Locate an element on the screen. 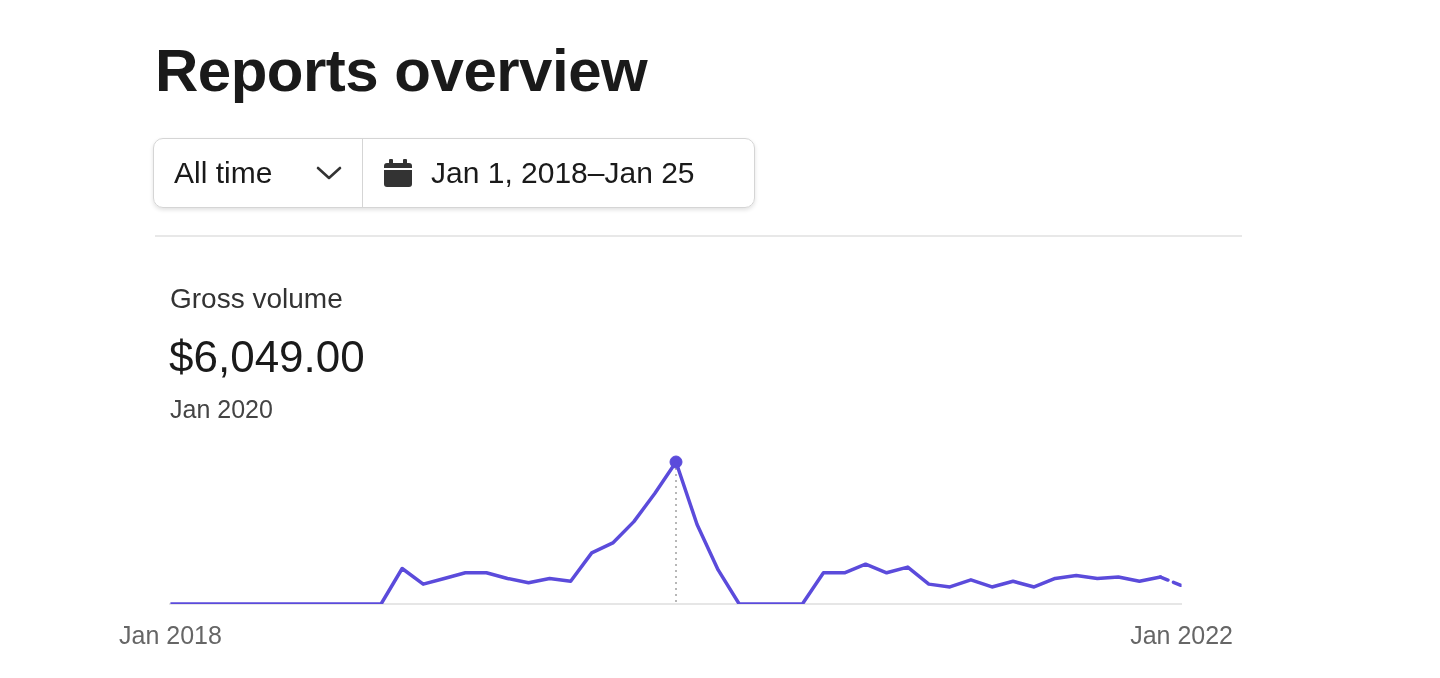 The width and height of the screenshot is (1440, 678). chart-subtitle: Gross volume is located at coordinates (256, 299).